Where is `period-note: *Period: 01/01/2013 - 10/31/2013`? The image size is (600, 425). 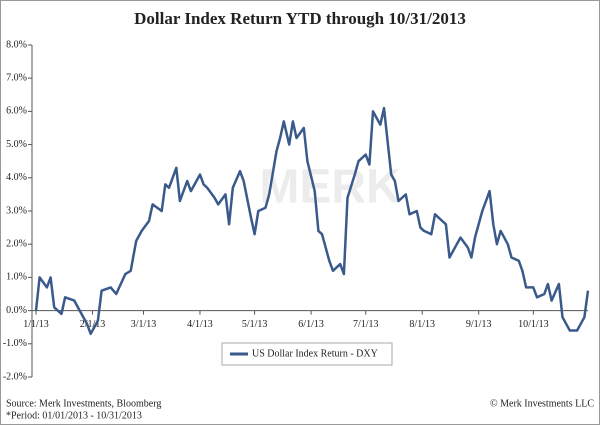 period-note: *Period: 01/01/2013 - 10/31/2013 is located at coordinates (74, 415).